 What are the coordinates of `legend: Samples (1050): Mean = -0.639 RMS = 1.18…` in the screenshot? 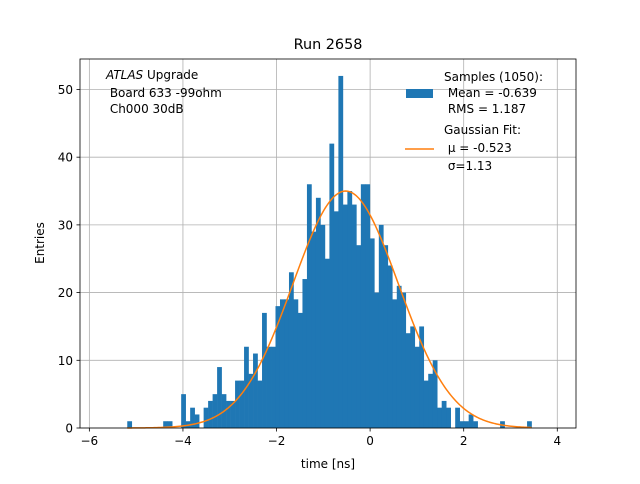 It's located at (474, 121).